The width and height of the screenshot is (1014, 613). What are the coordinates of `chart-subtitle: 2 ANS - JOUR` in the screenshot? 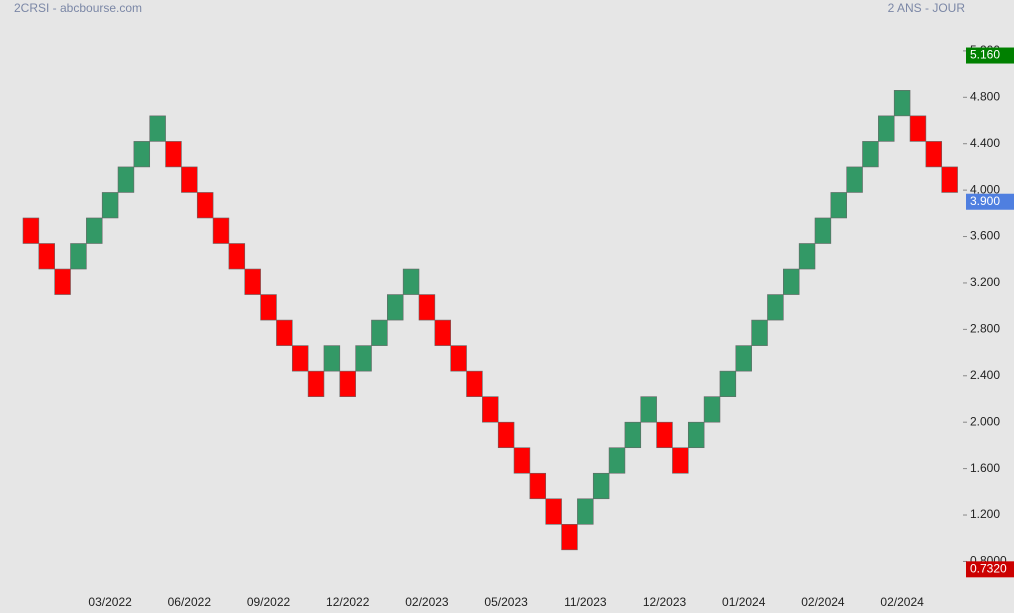 It's located at (927, 8).